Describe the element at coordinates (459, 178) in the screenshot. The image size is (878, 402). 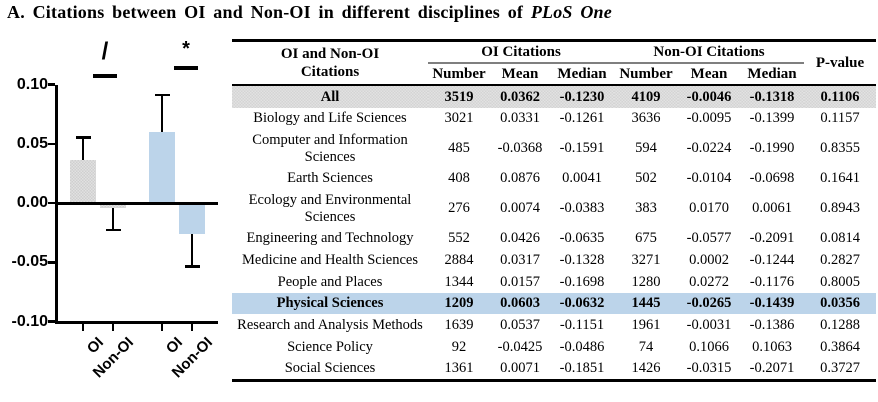
I see `oi-number-cell: 408` at that location.